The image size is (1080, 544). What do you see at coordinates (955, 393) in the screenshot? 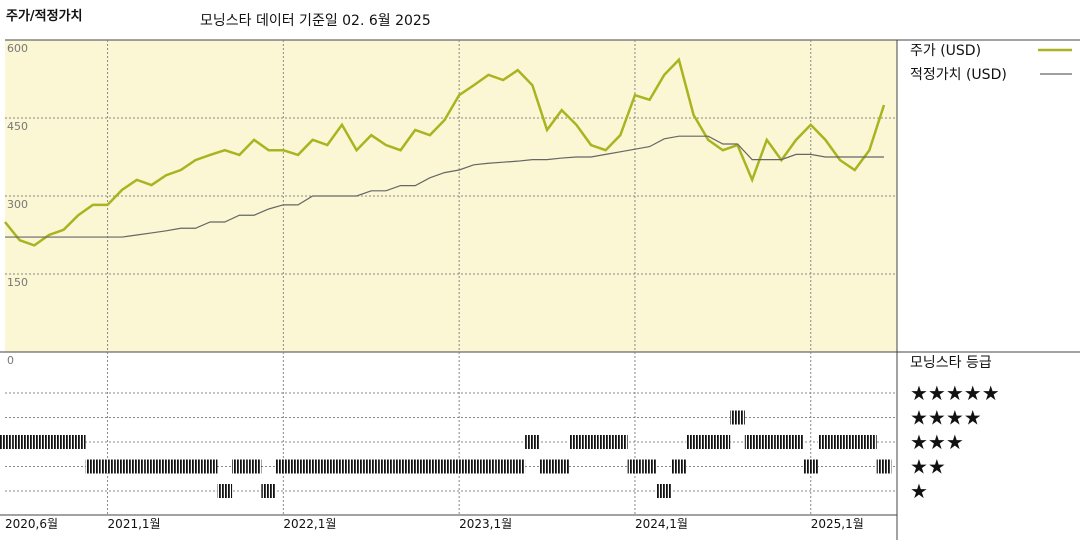
I see `rating-level-label: ★★★★★` at bounding box center [955, 393].